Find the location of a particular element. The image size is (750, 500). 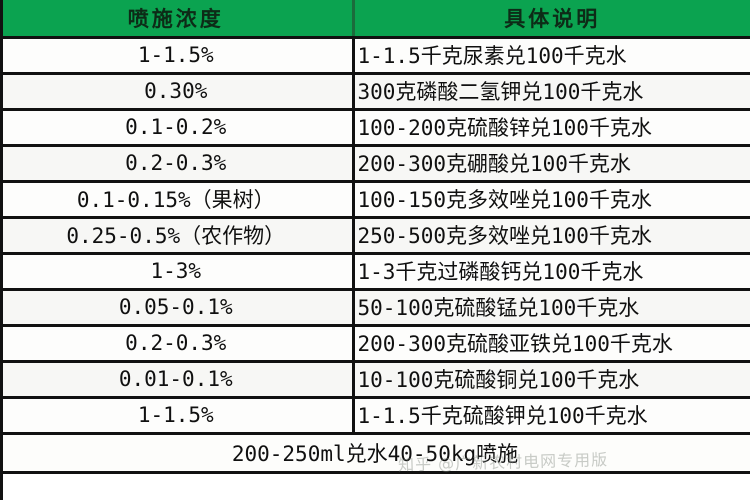

table-row: 1-1.5% 1-1.5千克尿素兑100千克水 is located at coordinates (375, 56).